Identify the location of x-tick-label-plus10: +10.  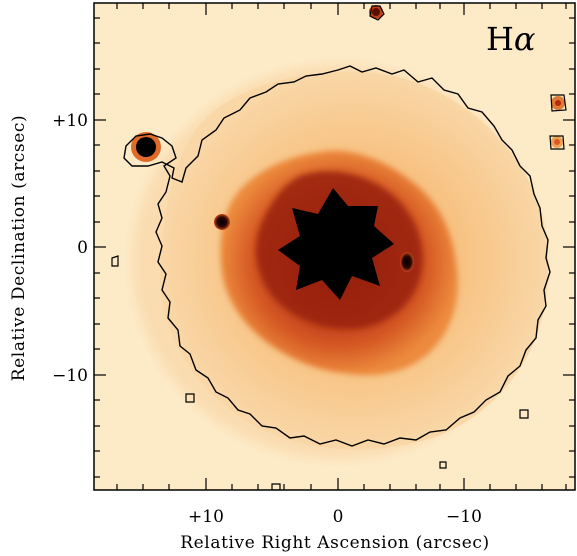
(206, 517).